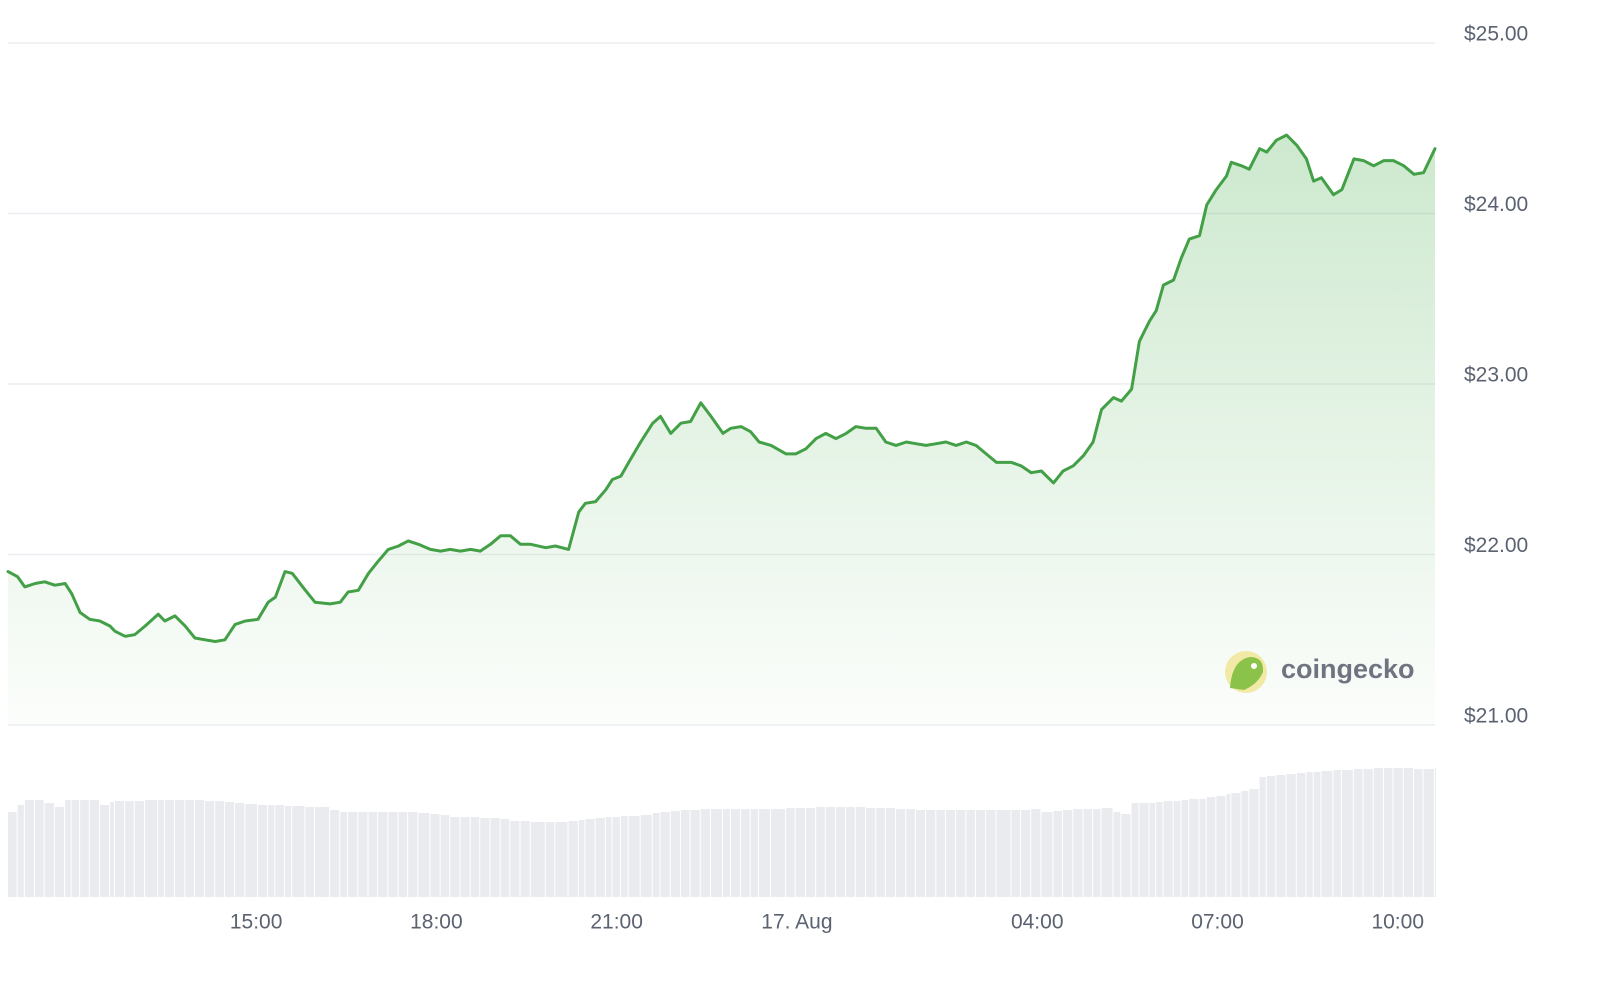 This screenshot has height=984, width=1600. Describe the element at coordinates (1037, 922) in the screenshot. I see `x-tick-label: 04:00` at that location.